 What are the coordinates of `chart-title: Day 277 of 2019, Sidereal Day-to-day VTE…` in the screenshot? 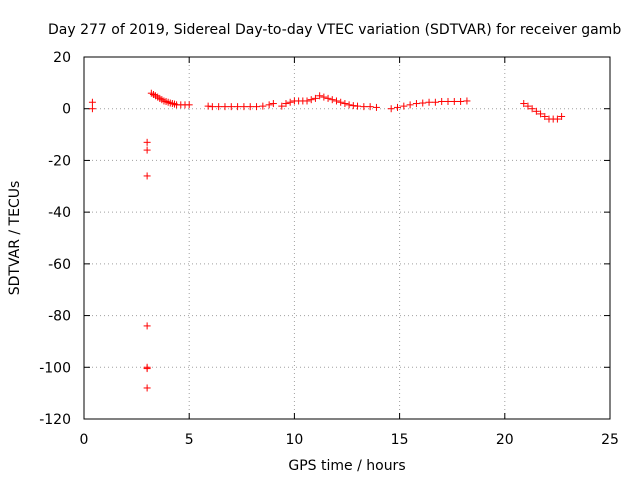 It's located at (334, 30).